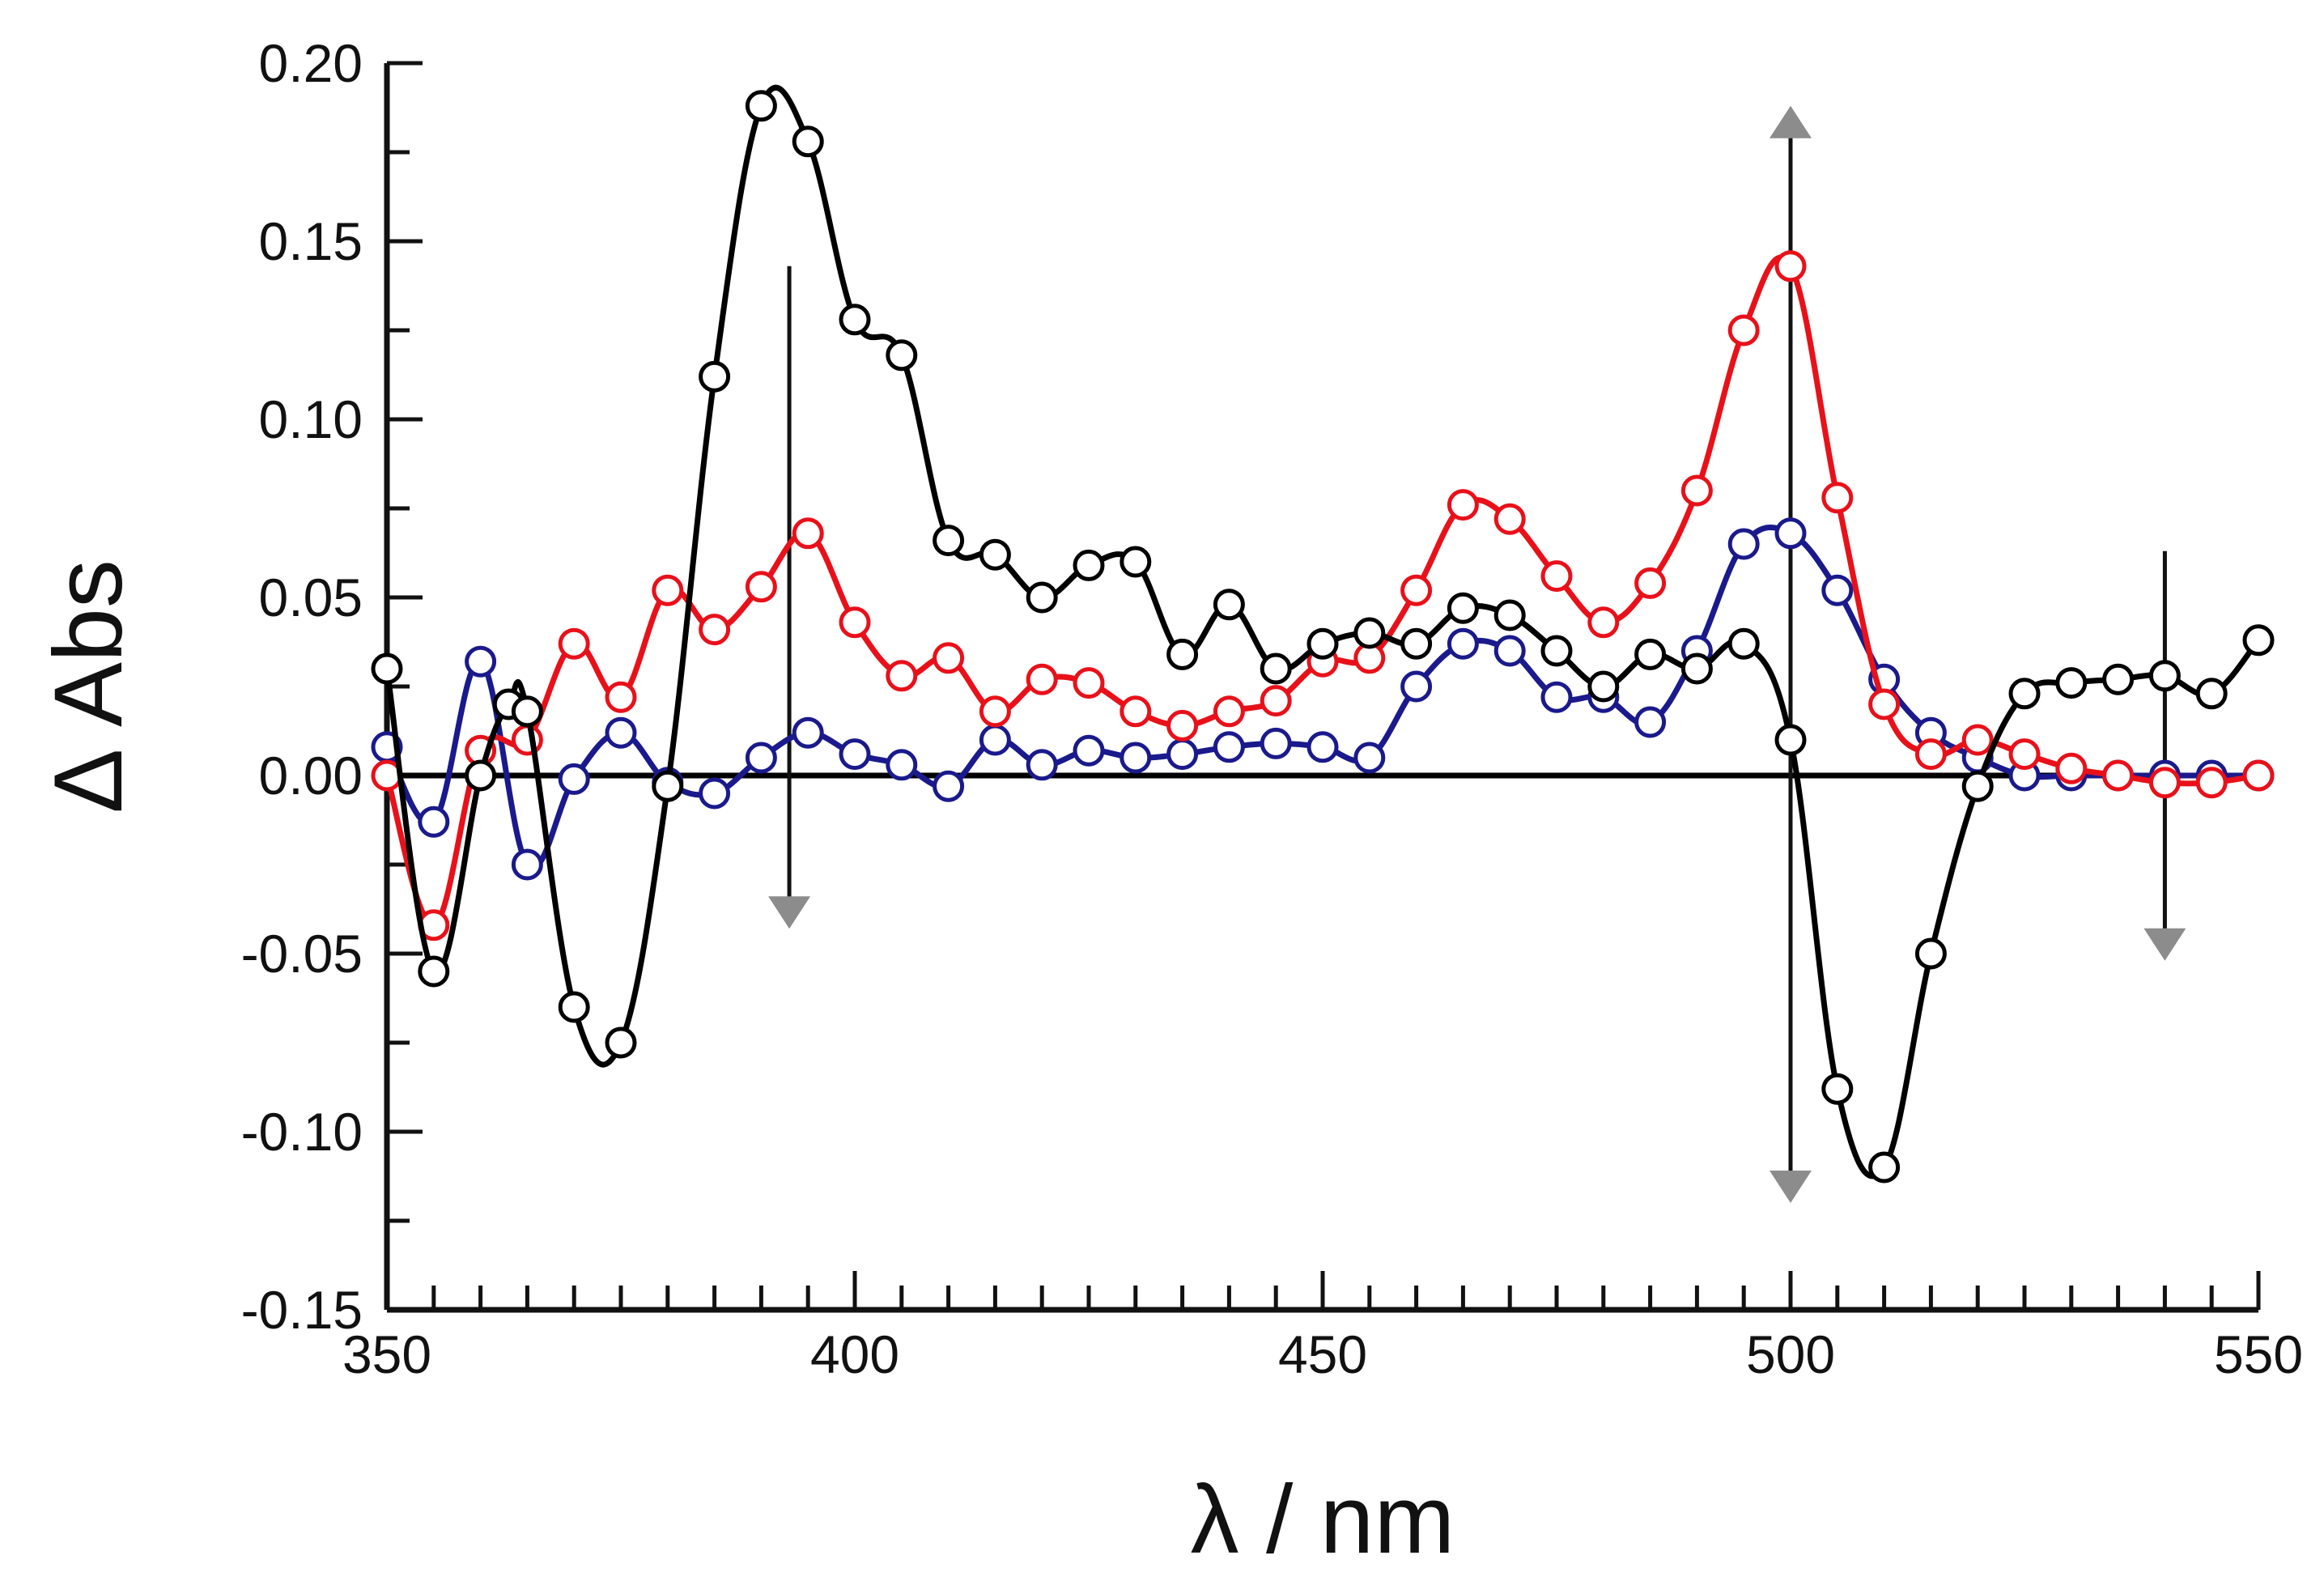 The height and width of the screenshot is (1581, 2324). What do you see at coordinates (1323, 1519) in the screenshot?
I see `x-axis-title: λ / nm` at bounding box center [1323, 1519].